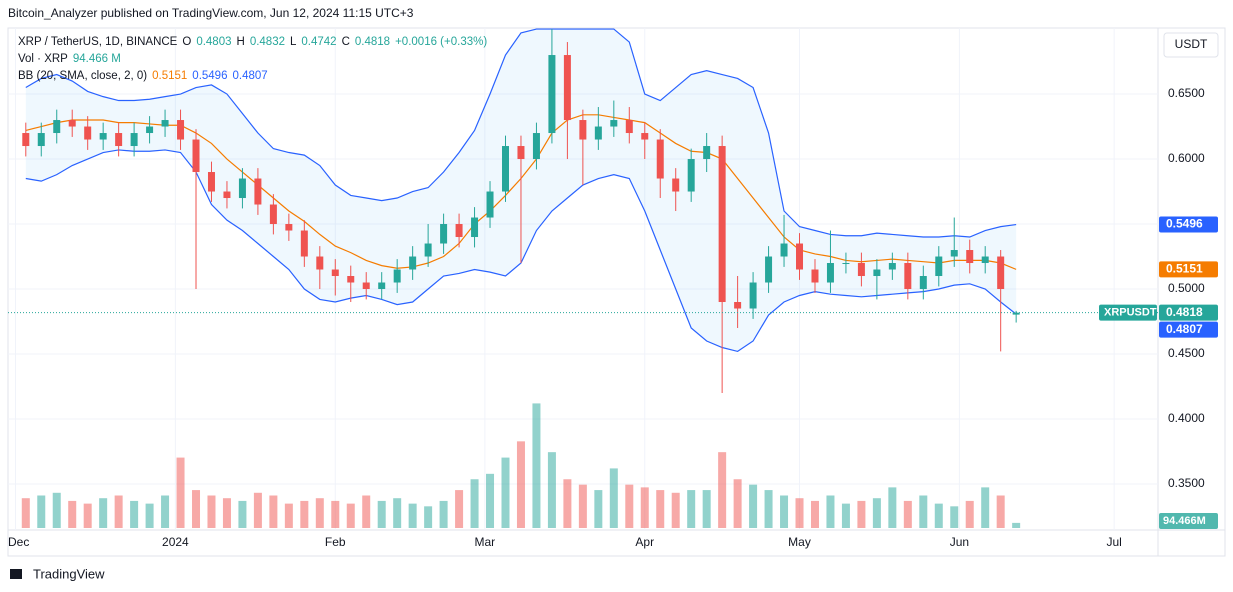  What do you see at coordinates (97, 59) in the screenshot?
I see `volume-legend-value: 94.466 M` at bounding box center [97, 59].